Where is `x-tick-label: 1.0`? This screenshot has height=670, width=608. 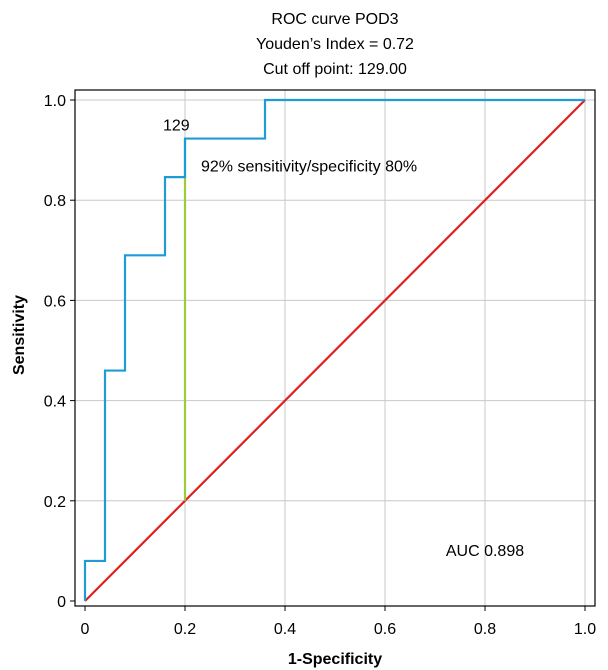
x-tick-label: 1.0 is located at coordinates (585, 629).